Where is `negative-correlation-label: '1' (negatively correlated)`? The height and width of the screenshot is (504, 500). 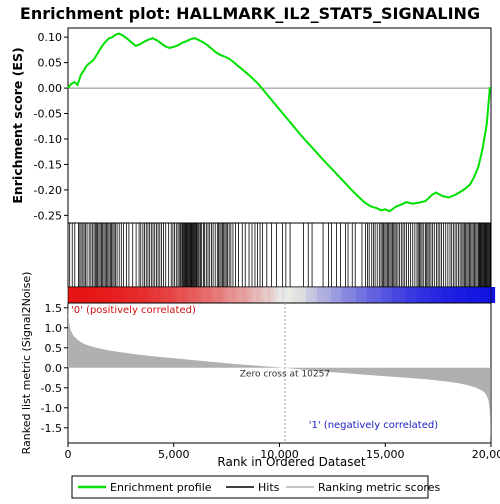 negative-correlation-label: '1' (negatively correlated) is located at coordinates (373, 425).